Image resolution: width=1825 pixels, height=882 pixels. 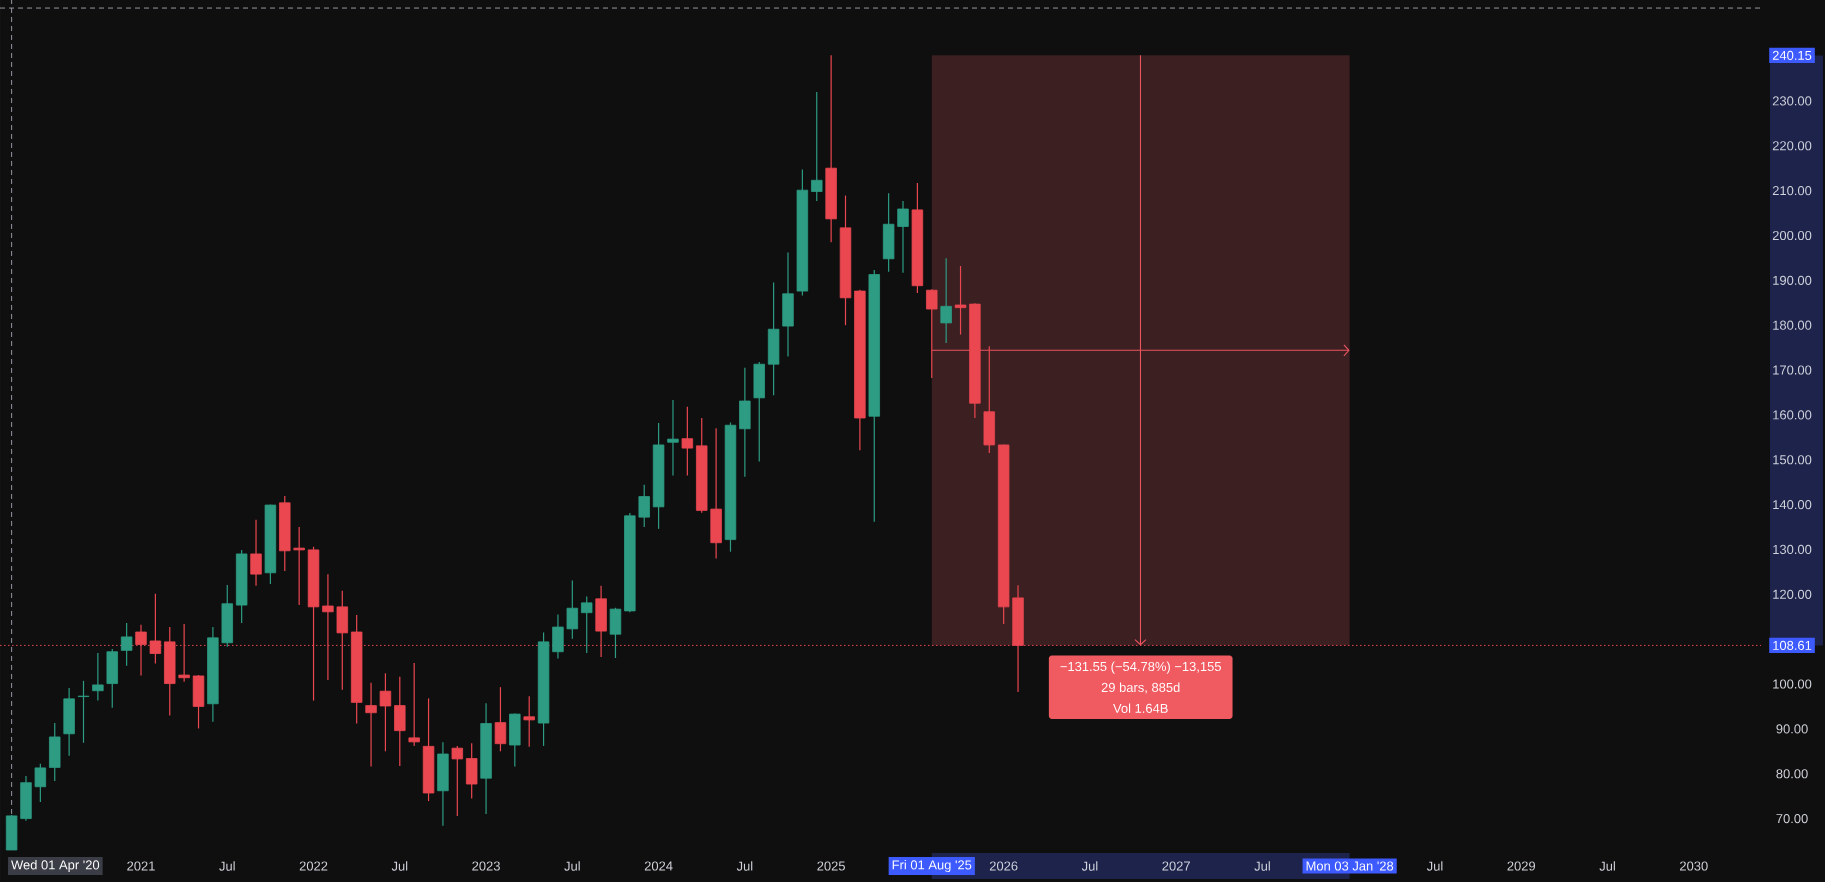 I want to click on y-tick-label: 190.00, so click(x=1792, y=280).